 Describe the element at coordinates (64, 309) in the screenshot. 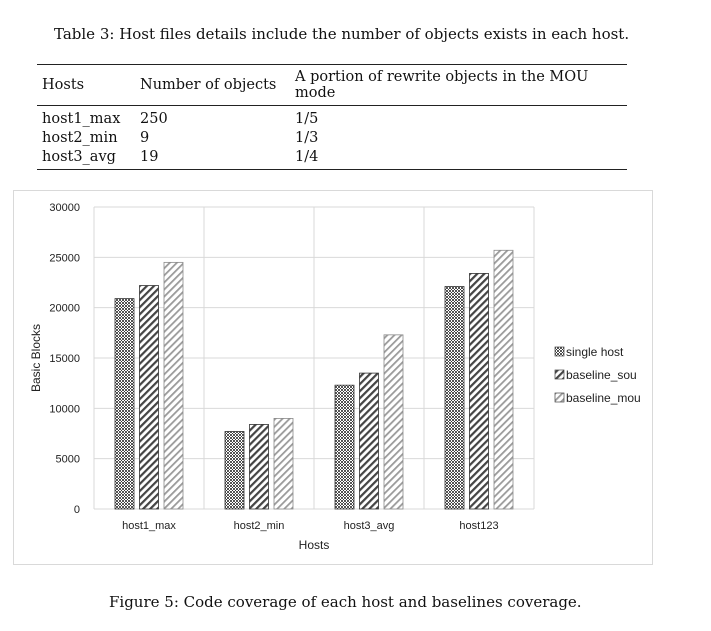

I see `y-tick-label: 20000` at that location.